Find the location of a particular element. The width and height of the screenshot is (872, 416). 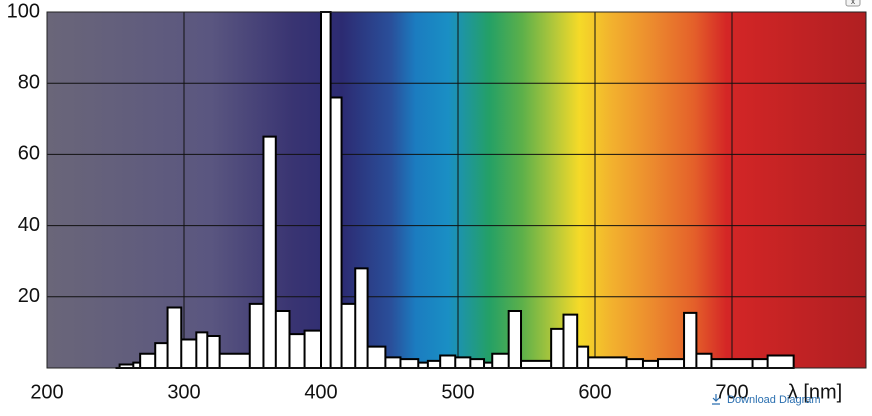

x-tick-label: 400 is located at coordinates (320, 392).